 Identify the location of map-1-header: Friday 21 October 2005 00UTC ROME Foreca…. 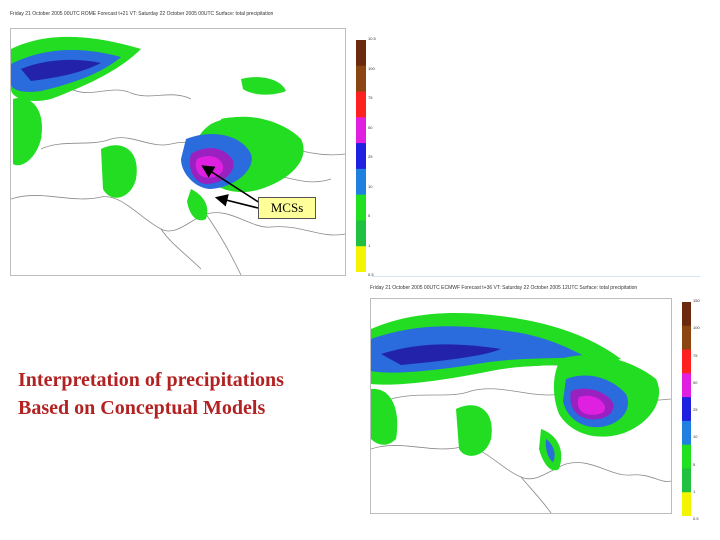
(142, 14).